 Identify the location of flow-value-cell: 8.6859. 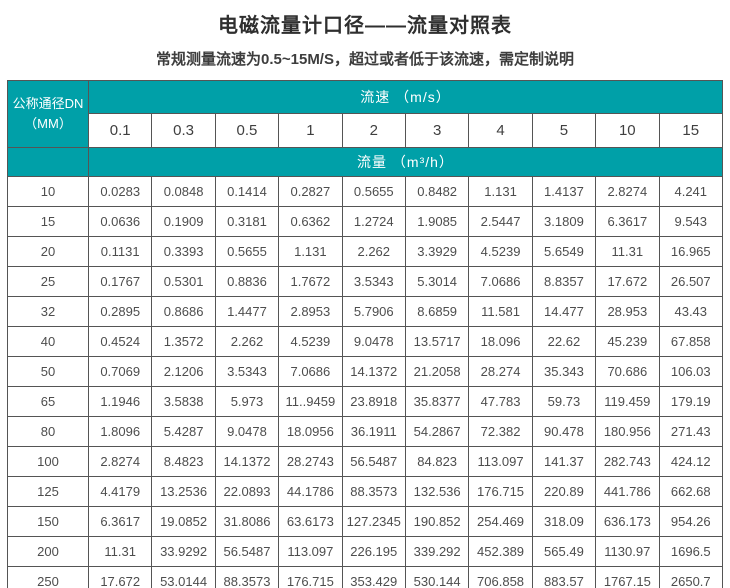
(437, 312).